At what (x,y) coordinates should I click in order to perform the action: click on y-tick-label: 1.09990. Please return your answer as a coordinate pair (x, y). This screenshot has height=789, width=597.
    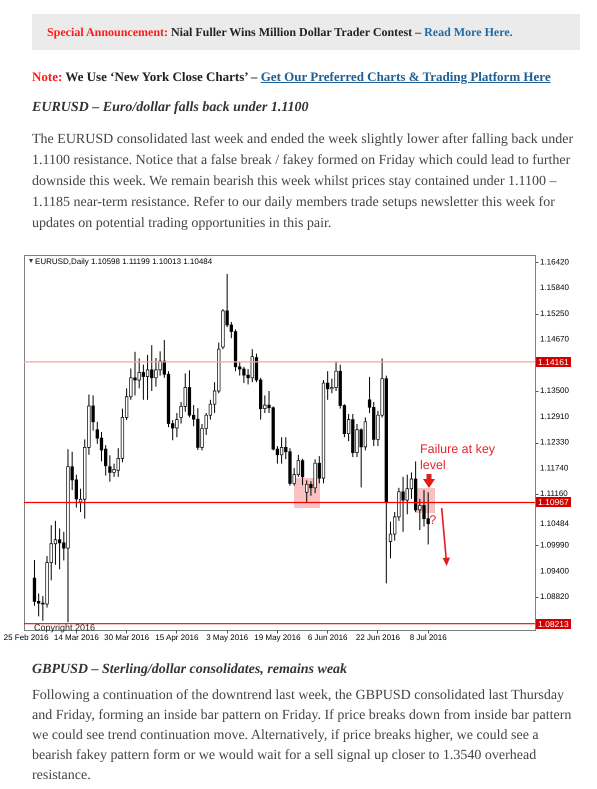
    Looking at the image, I should click on (555, 545).